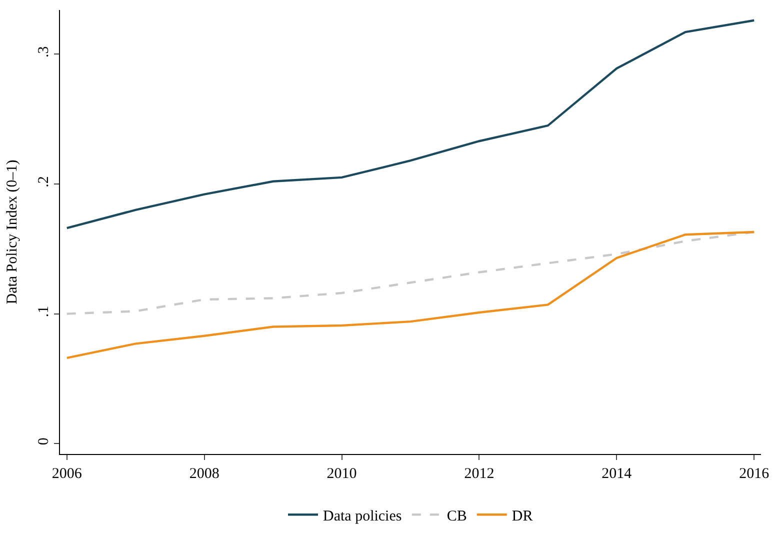 Image resolution: width=781 pixels, height=541 pixels. I want to click on y-tick-label: .1, so click(44, 312).